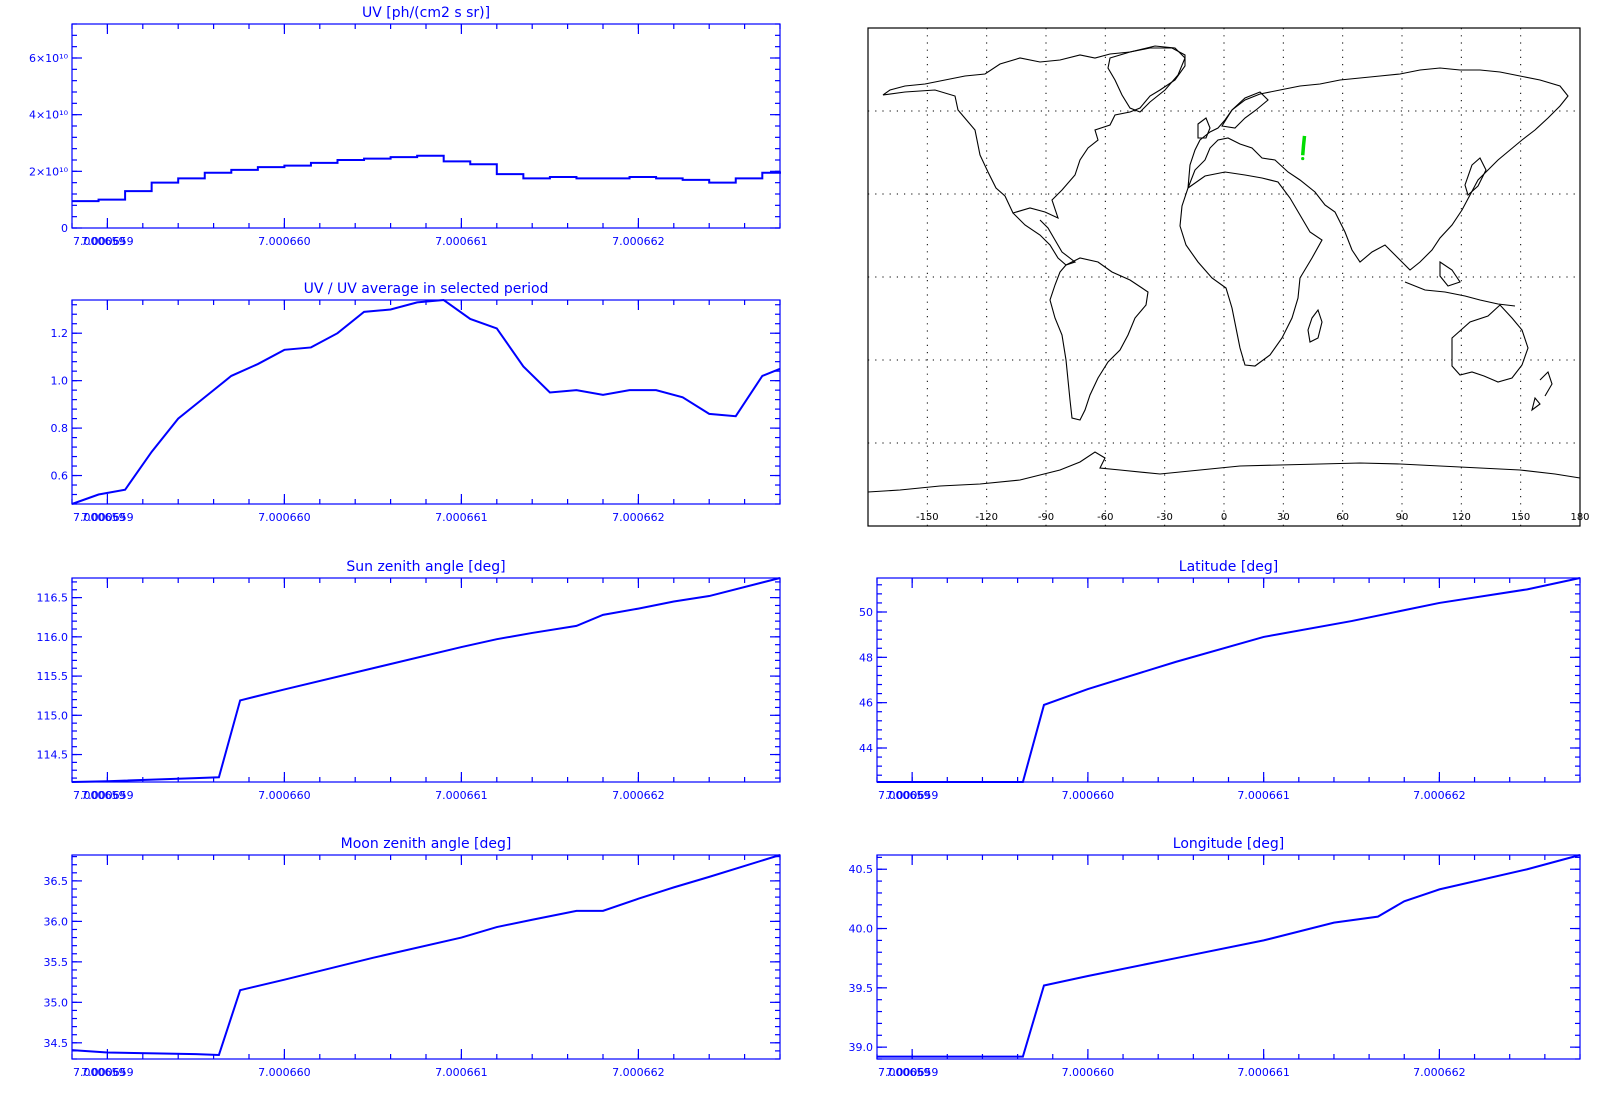  What do you see at coordinates (1034, 133) in the screenshot?
I see `coast-north-america` at bounding box center [1034, 133].